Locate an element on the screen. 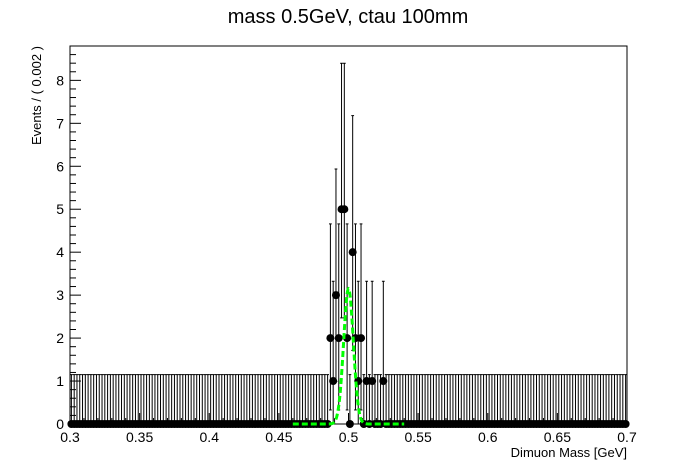  y-tick-label: 2 is located at coordinates (60, 338).